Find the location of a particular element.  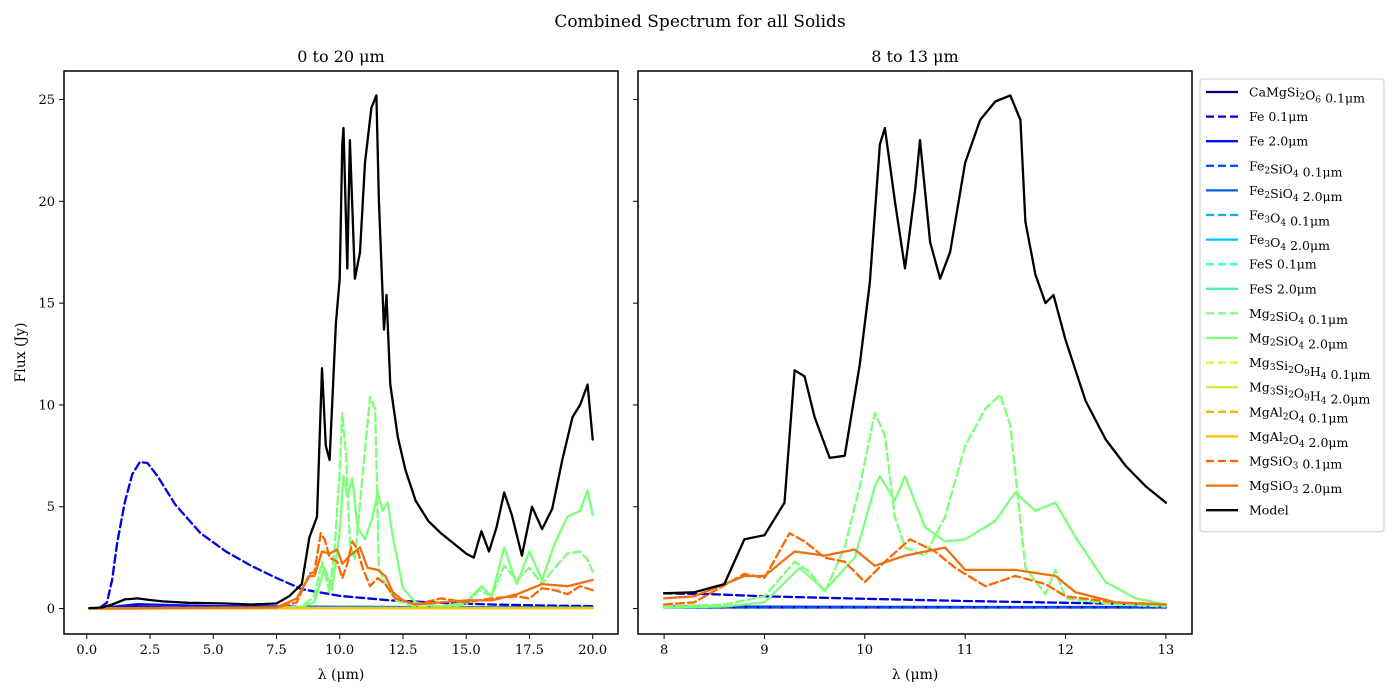

legend-label-fe-2-0-m: Fe 2.0μm is located at coordinates (1278, 141).